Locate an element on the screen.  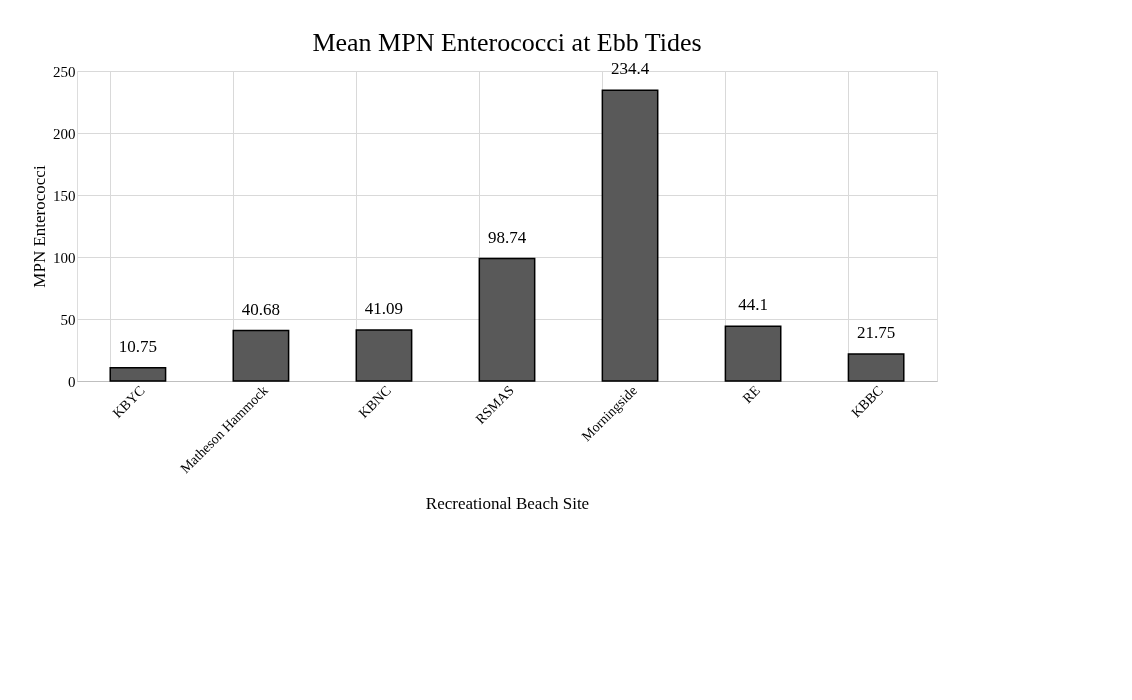
chart-title: Mean MPN Enterococci at Ebb Tides is located at coordinates (507, 43).